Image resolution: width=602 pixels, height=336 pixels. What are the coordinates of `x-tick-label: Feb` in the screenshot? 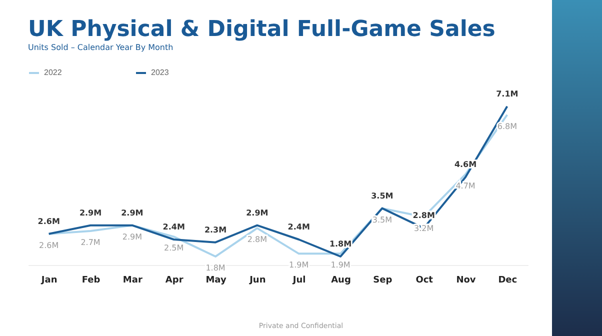 It's located at (91, 281).